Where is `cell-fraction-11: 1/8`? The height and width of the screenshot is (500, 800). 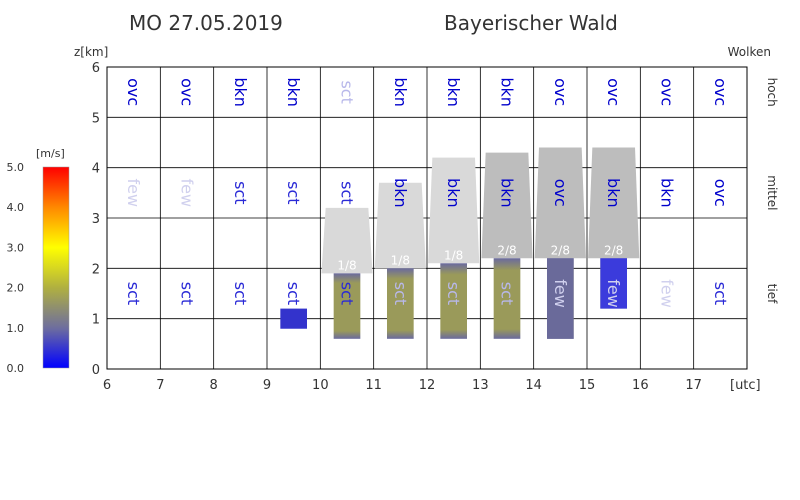
cell-fraction-11: 1/8 is located at coordinates (400, 260).